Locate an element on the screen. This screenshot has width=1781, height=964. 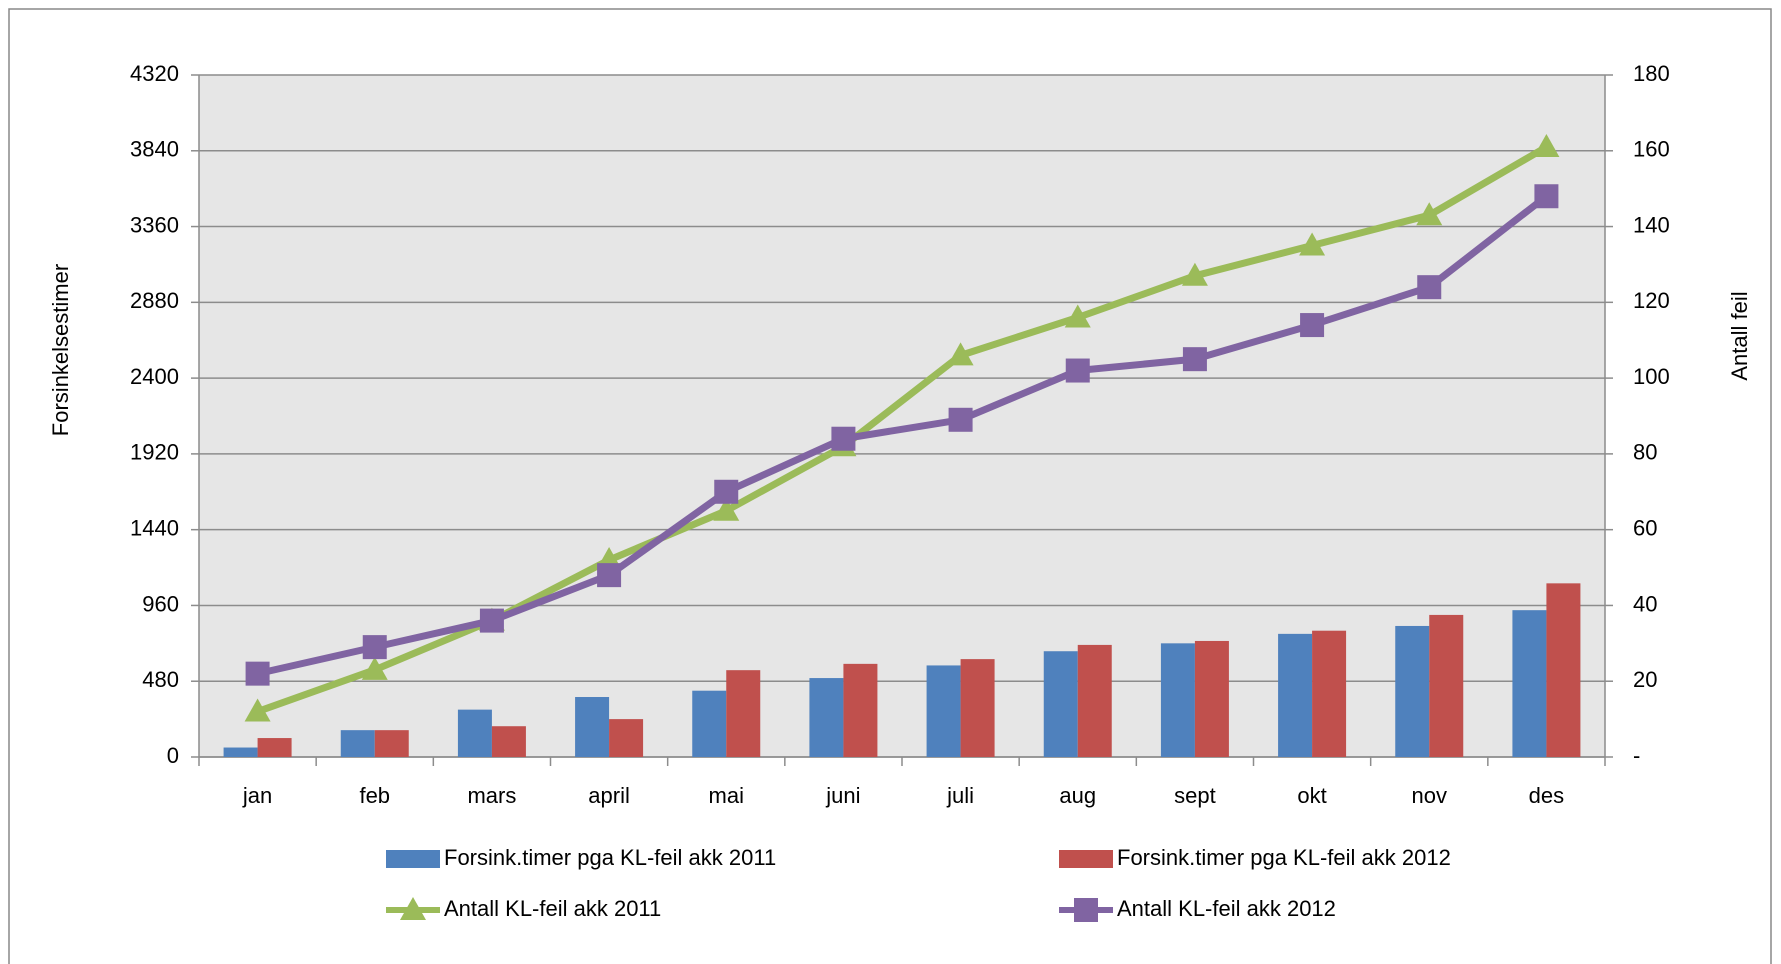
y2-tick-label: 120 is located at coordinates (1651, 300).